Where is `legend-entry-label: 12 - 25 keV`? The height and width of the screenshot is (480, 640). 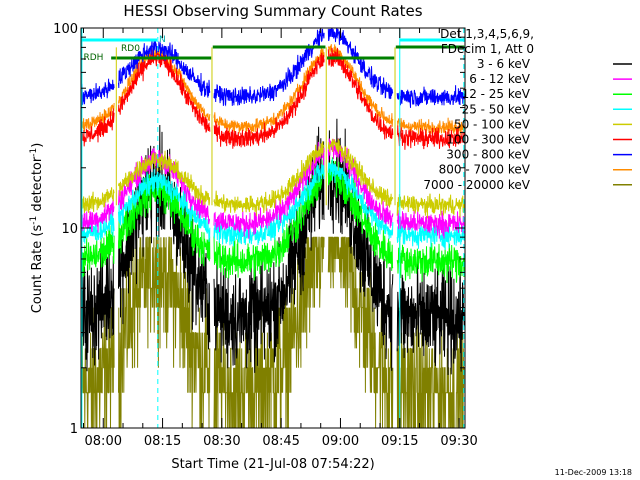
legend-entry-label: 12 - 25 keV is located at coordinates (496, 94).